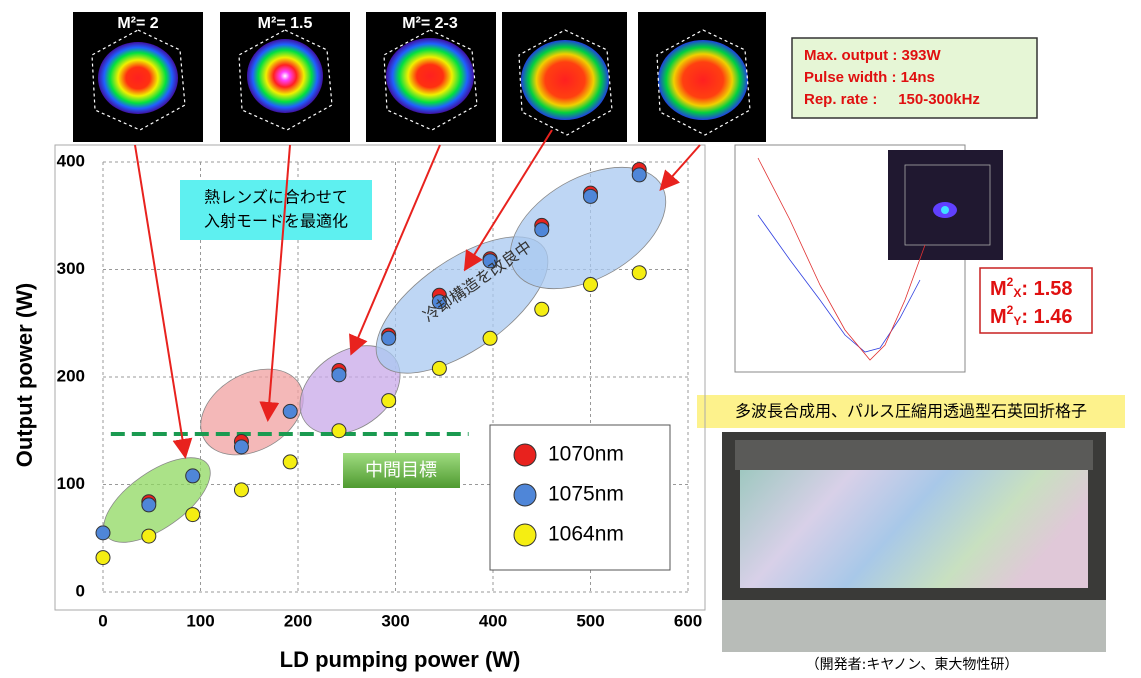 Image resolution: width=1141 pixels, height=678 pixels. What do you see at coordinates (71, 268) in the screenshot?
I see `y-tick-label: 300` at bounding box center [71, 268].